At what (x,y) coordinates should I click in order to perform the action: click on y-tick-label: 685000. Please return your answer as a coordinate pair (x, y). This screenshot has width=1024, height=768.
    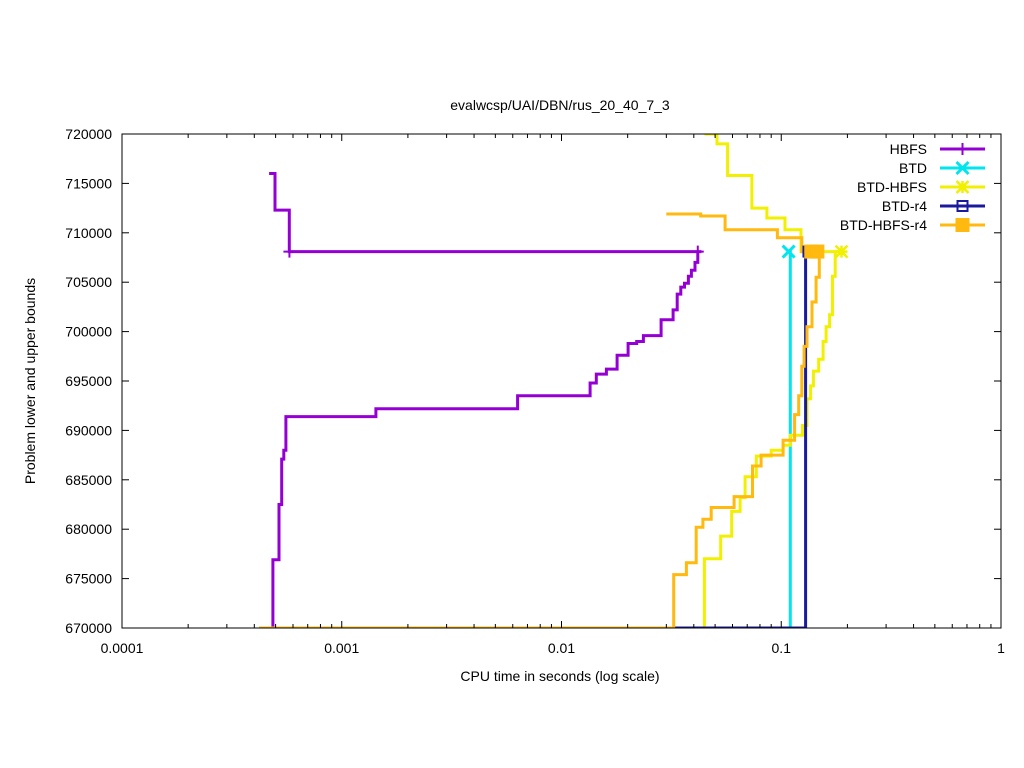
    Looking at the image, I should click on (88, 480).